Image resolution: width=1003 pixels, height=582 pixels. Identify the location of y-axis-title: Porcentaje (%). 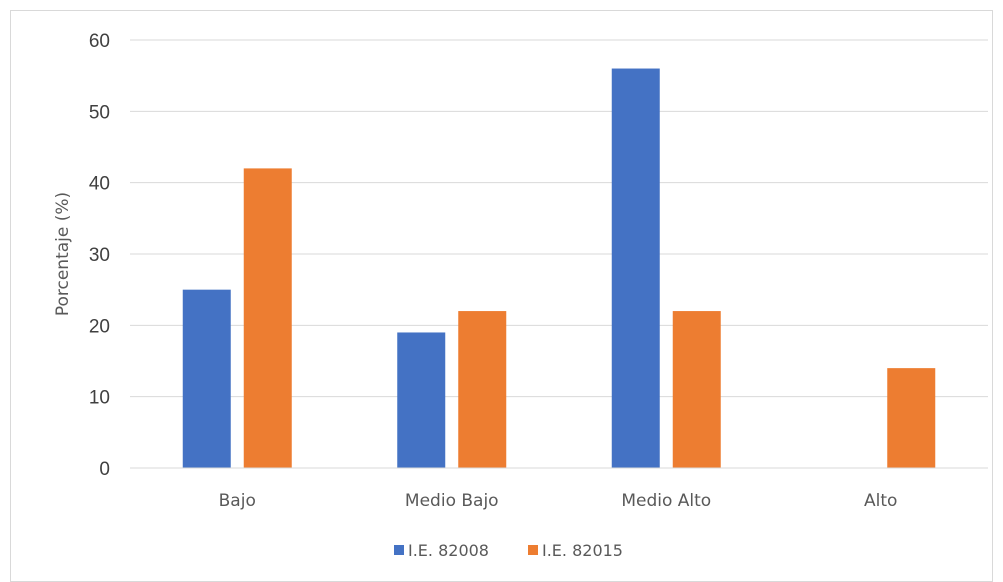
(63, 254).